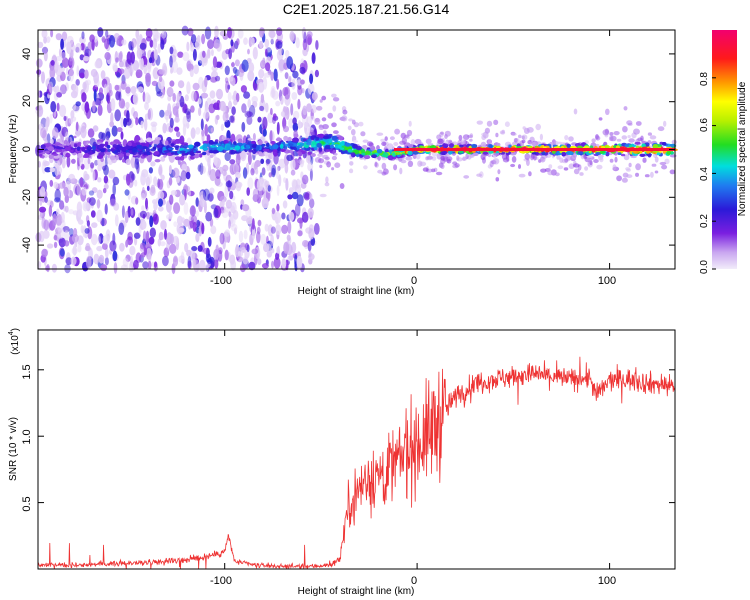  Describe the element at coordinates (724, 149) in the screenshot. I see `colorbar-gradient` at that location.